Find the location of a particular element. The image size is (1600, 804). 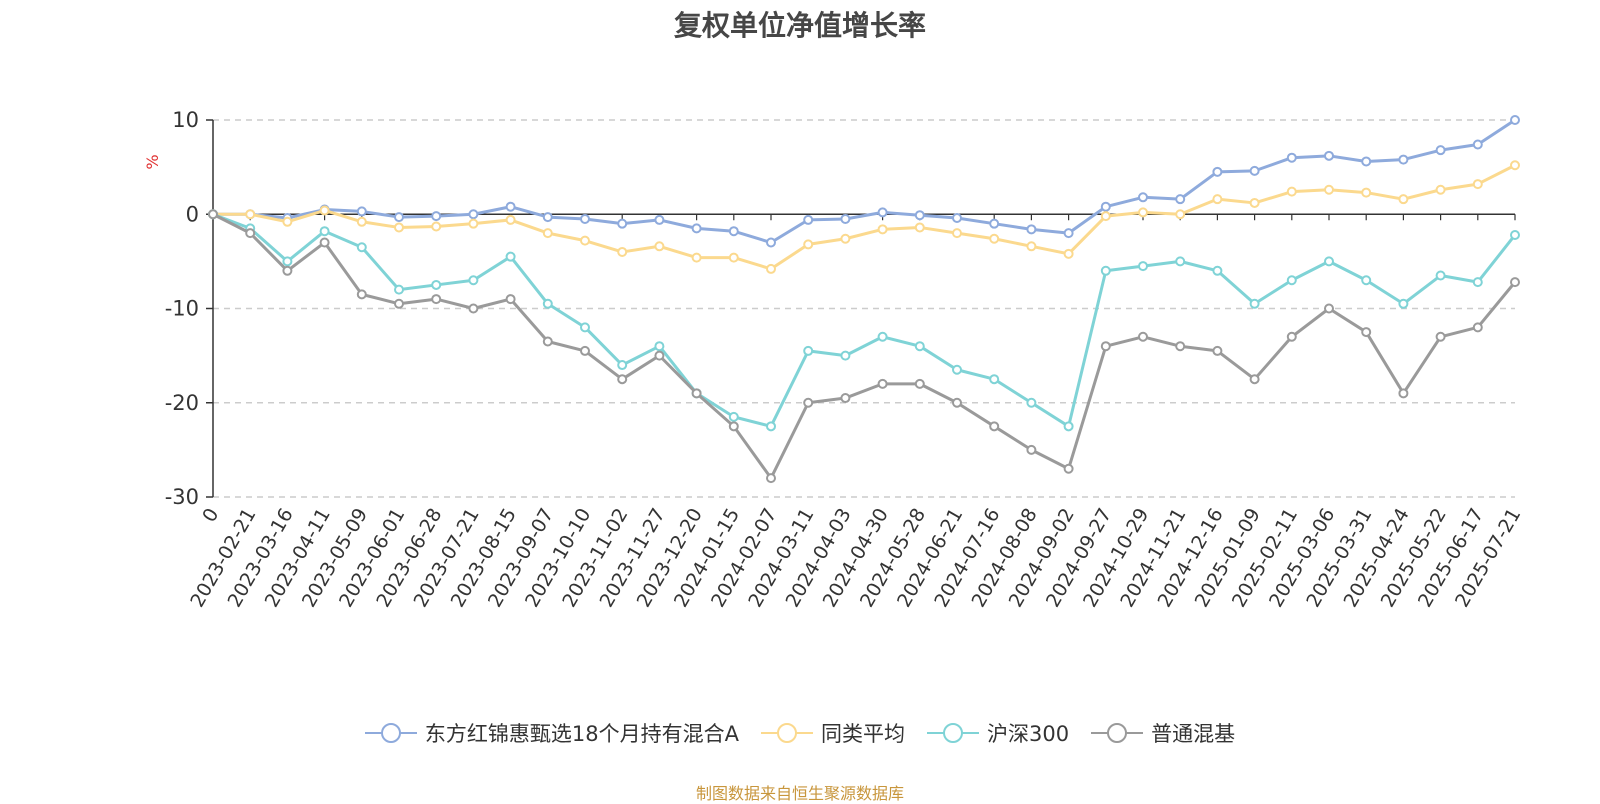

y-tick-label: -20 is located at coordinates (182, 403).